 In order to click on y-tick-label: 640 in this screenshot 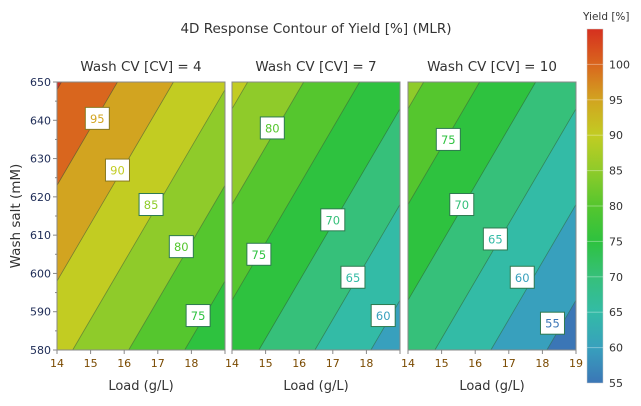, I will do `click(40, 120)`.